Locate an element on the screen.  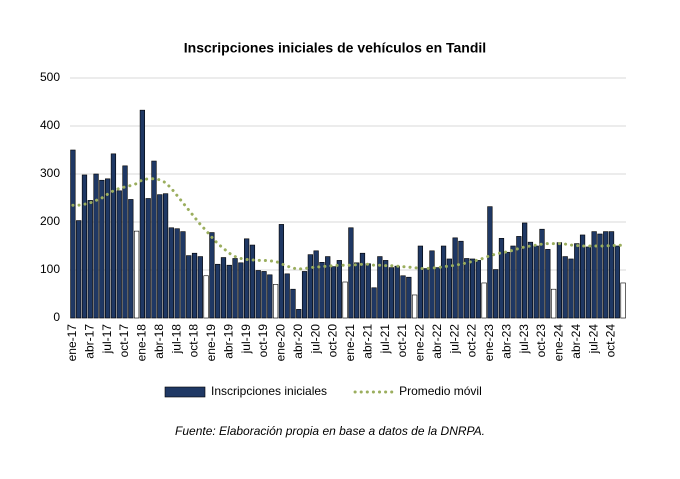
x-tick-label: jul-24 is located at coordinates (593, 339).